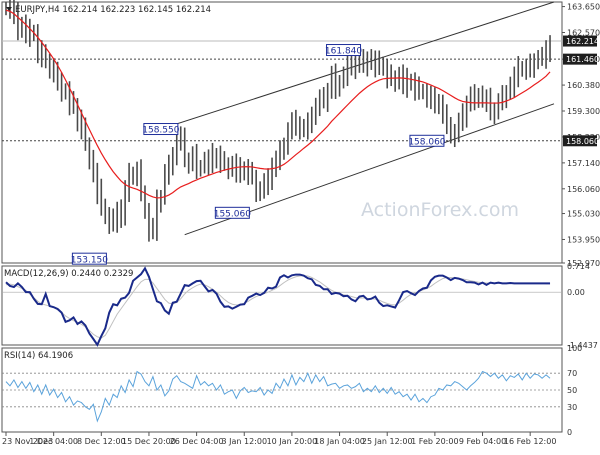 The width and height of the screenshot is (600, 455). What do you see at coordinates (583, 85) in the screenshot?
I see `price-tick-label: 160.380` at bounding box center [583, 85].